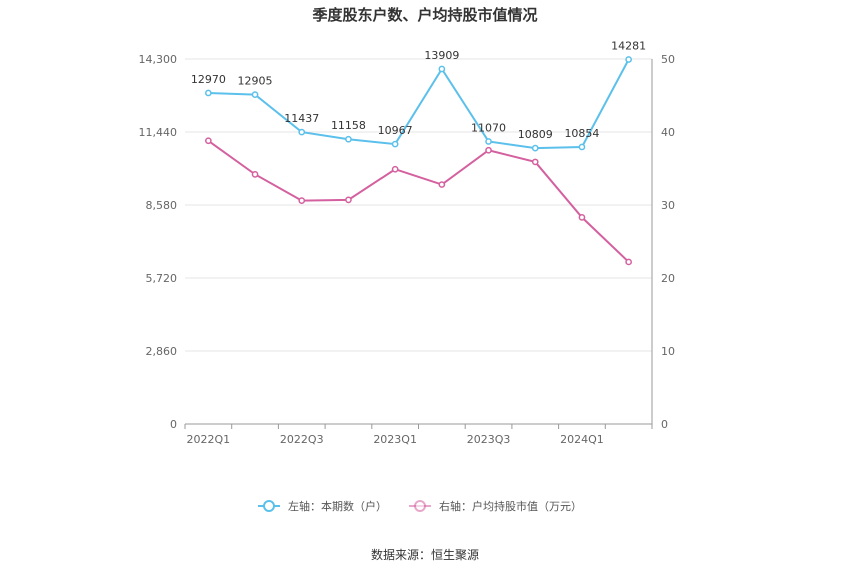  What do you see at coordinates (158, 59) in the screenshot?
I see `left-tick-label: 14,300` at bounding box center [158, 59].